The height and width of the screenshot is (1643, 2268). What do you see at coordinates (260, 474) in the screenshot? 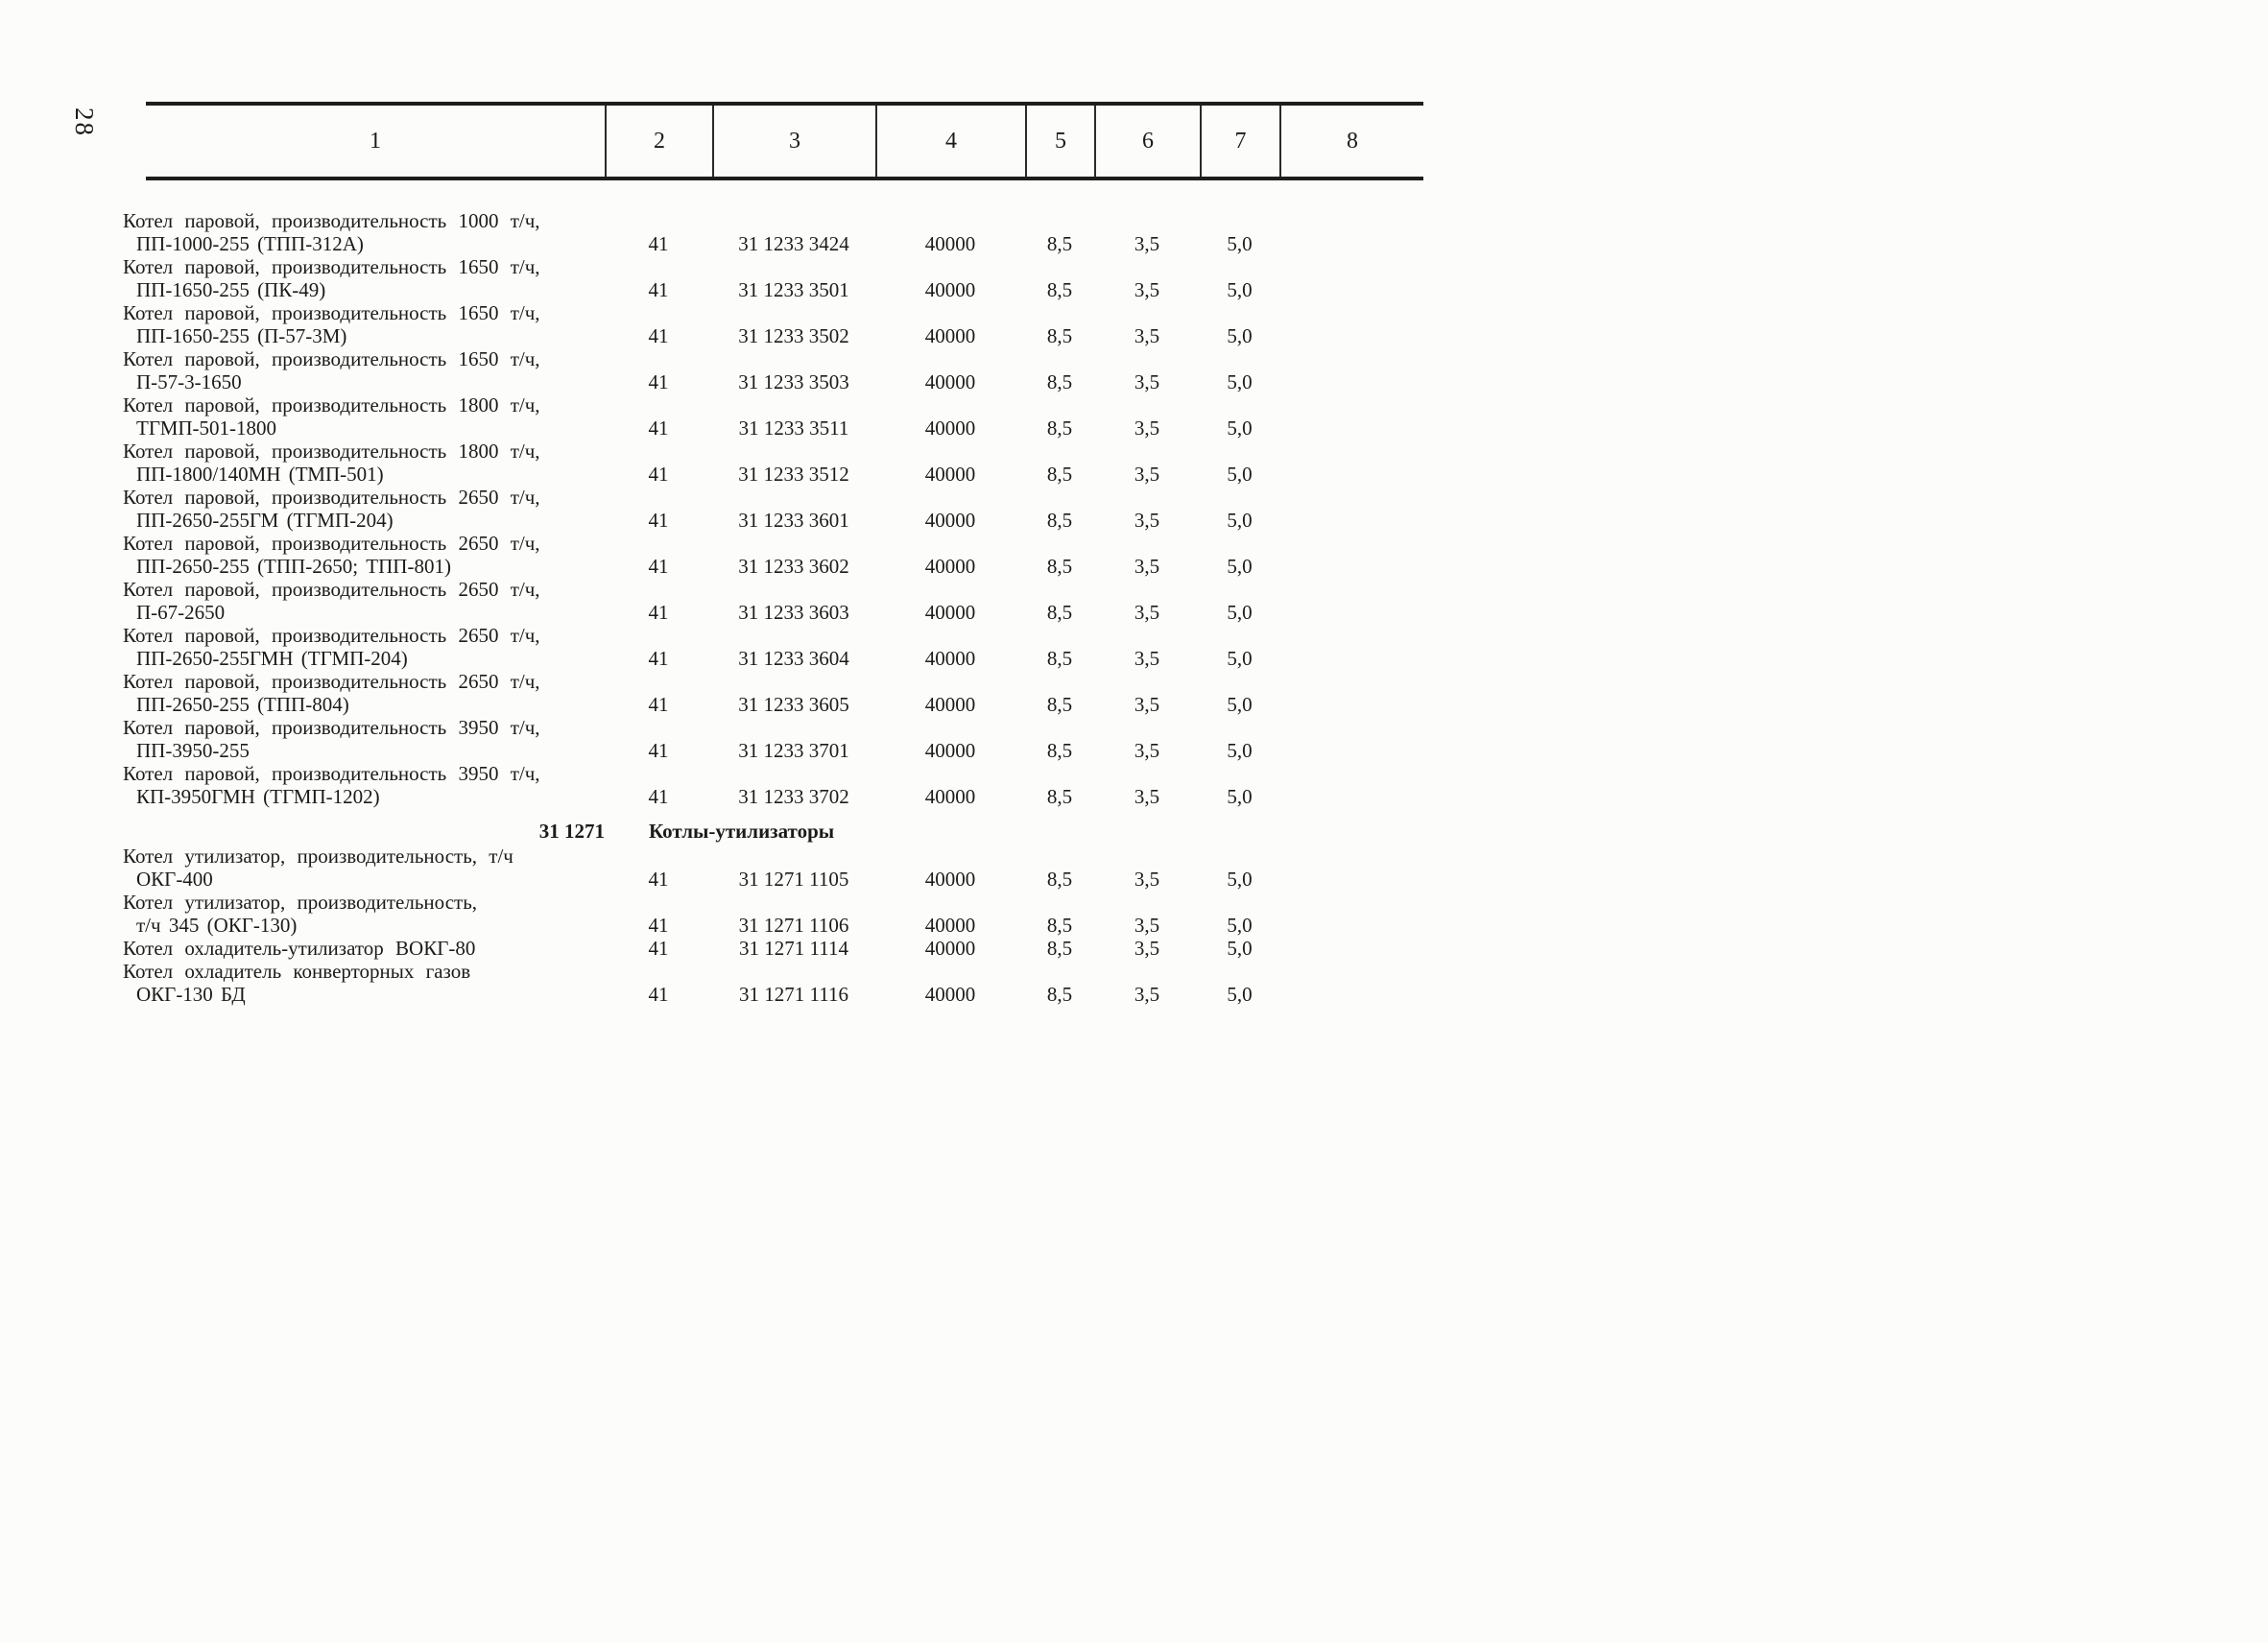
I see `equipment-name-line2: ПП-1800/140МН (ТМП-501)` at bounding box center [260, 474].